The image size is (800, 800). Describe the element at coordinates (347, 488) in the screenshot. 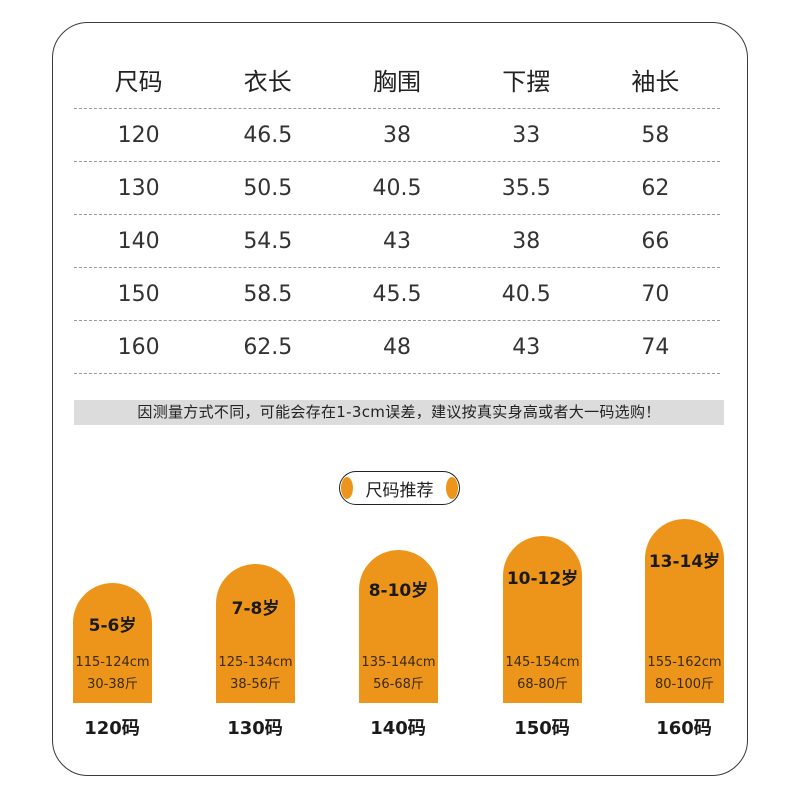

I see `badge-left-dot` at that location.